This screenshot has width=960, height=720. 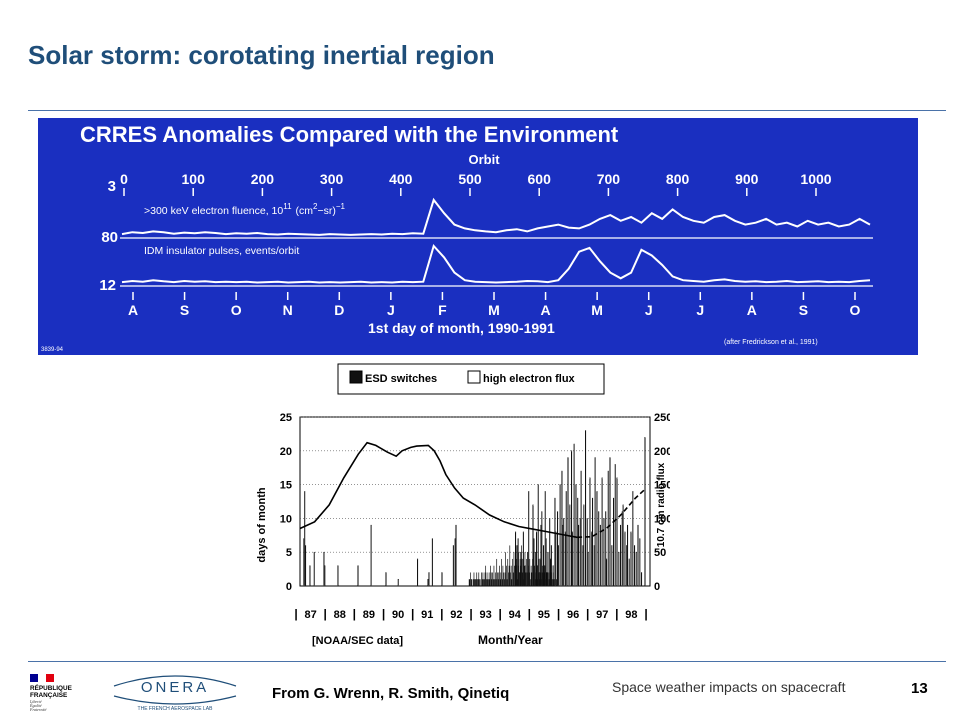 I want to click on orbit-axis: 0 100 200 300 400 500 600 700 800 900 1000, so click(x=476, y=183).